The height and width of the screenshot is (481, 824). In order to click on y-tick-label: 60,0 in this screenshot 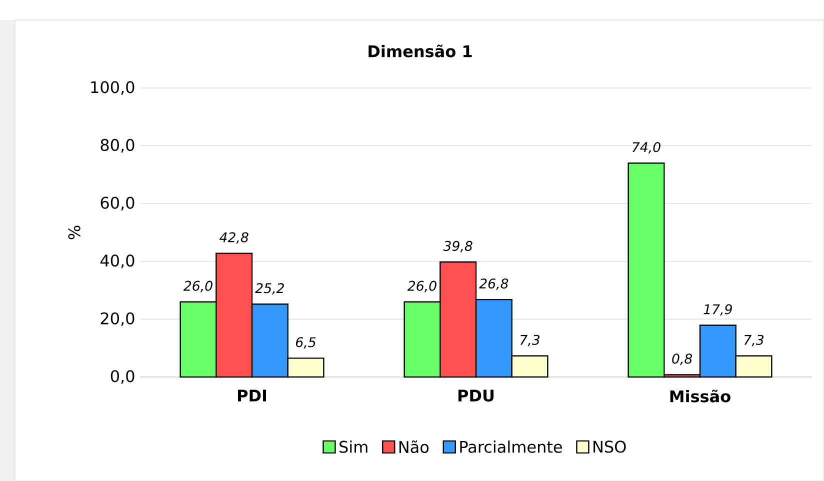, I will do `click(117, 203)`.